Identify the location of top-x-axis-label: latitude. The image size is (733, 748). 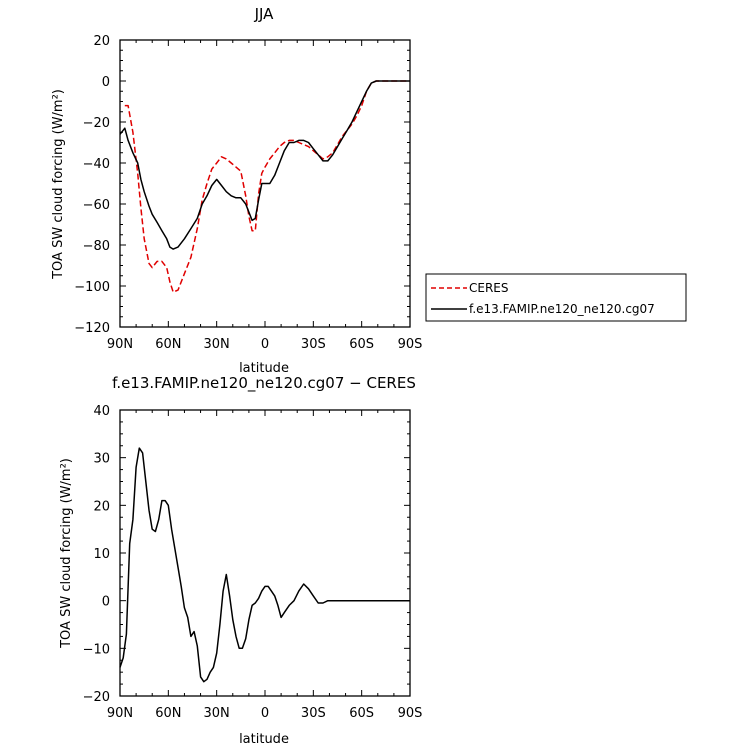
(264, 368).